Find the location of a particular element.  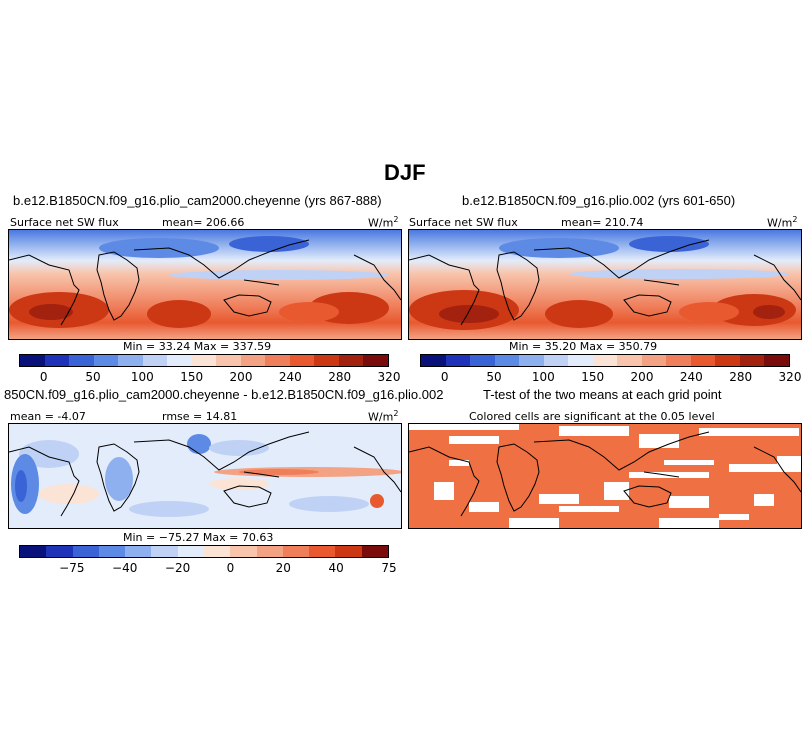

panel-bl-labelbar is located at coordinates (204, 551).